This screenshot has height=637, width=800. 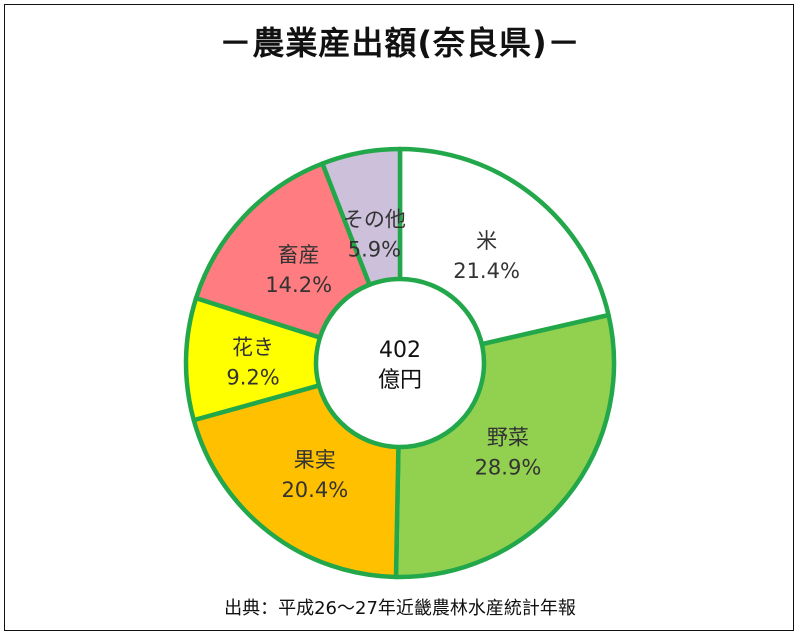 I want to click on chart-title: －農業産出額(奈良県)－, so click(x=400, y=43).